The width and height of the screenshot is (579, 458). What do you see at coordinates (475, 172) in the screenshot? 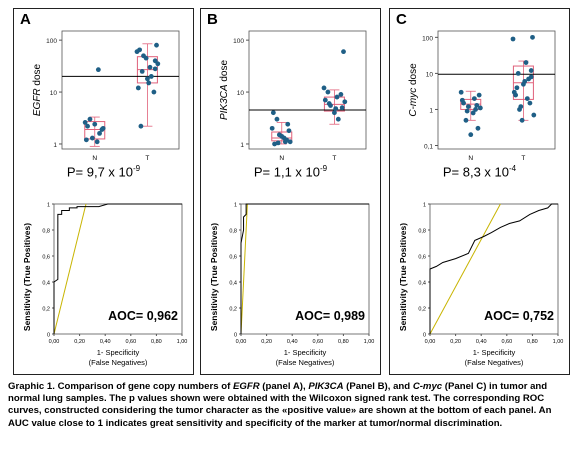
I see `p-value: P= 8,3 x 10` at bounding box center [475, 172].